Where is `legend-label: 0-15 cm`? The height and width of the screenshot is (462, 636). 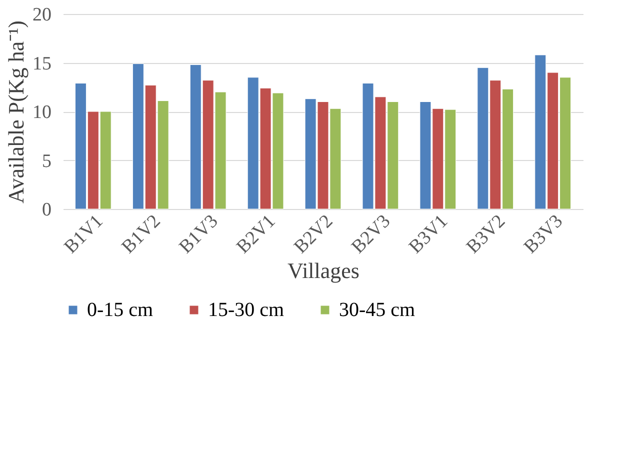 legend-label: 0-15 cm is located at coordinates (120, 310).